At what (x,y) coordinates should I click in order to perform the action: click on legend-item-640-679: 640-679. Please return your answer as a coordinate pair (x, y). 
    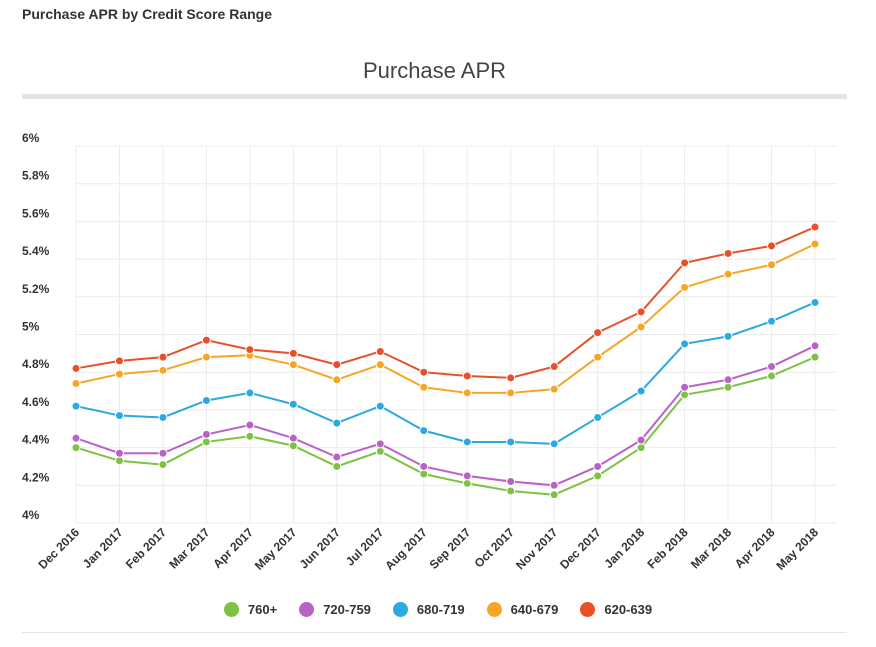
    Looking at the image, I should click on (522, 609).